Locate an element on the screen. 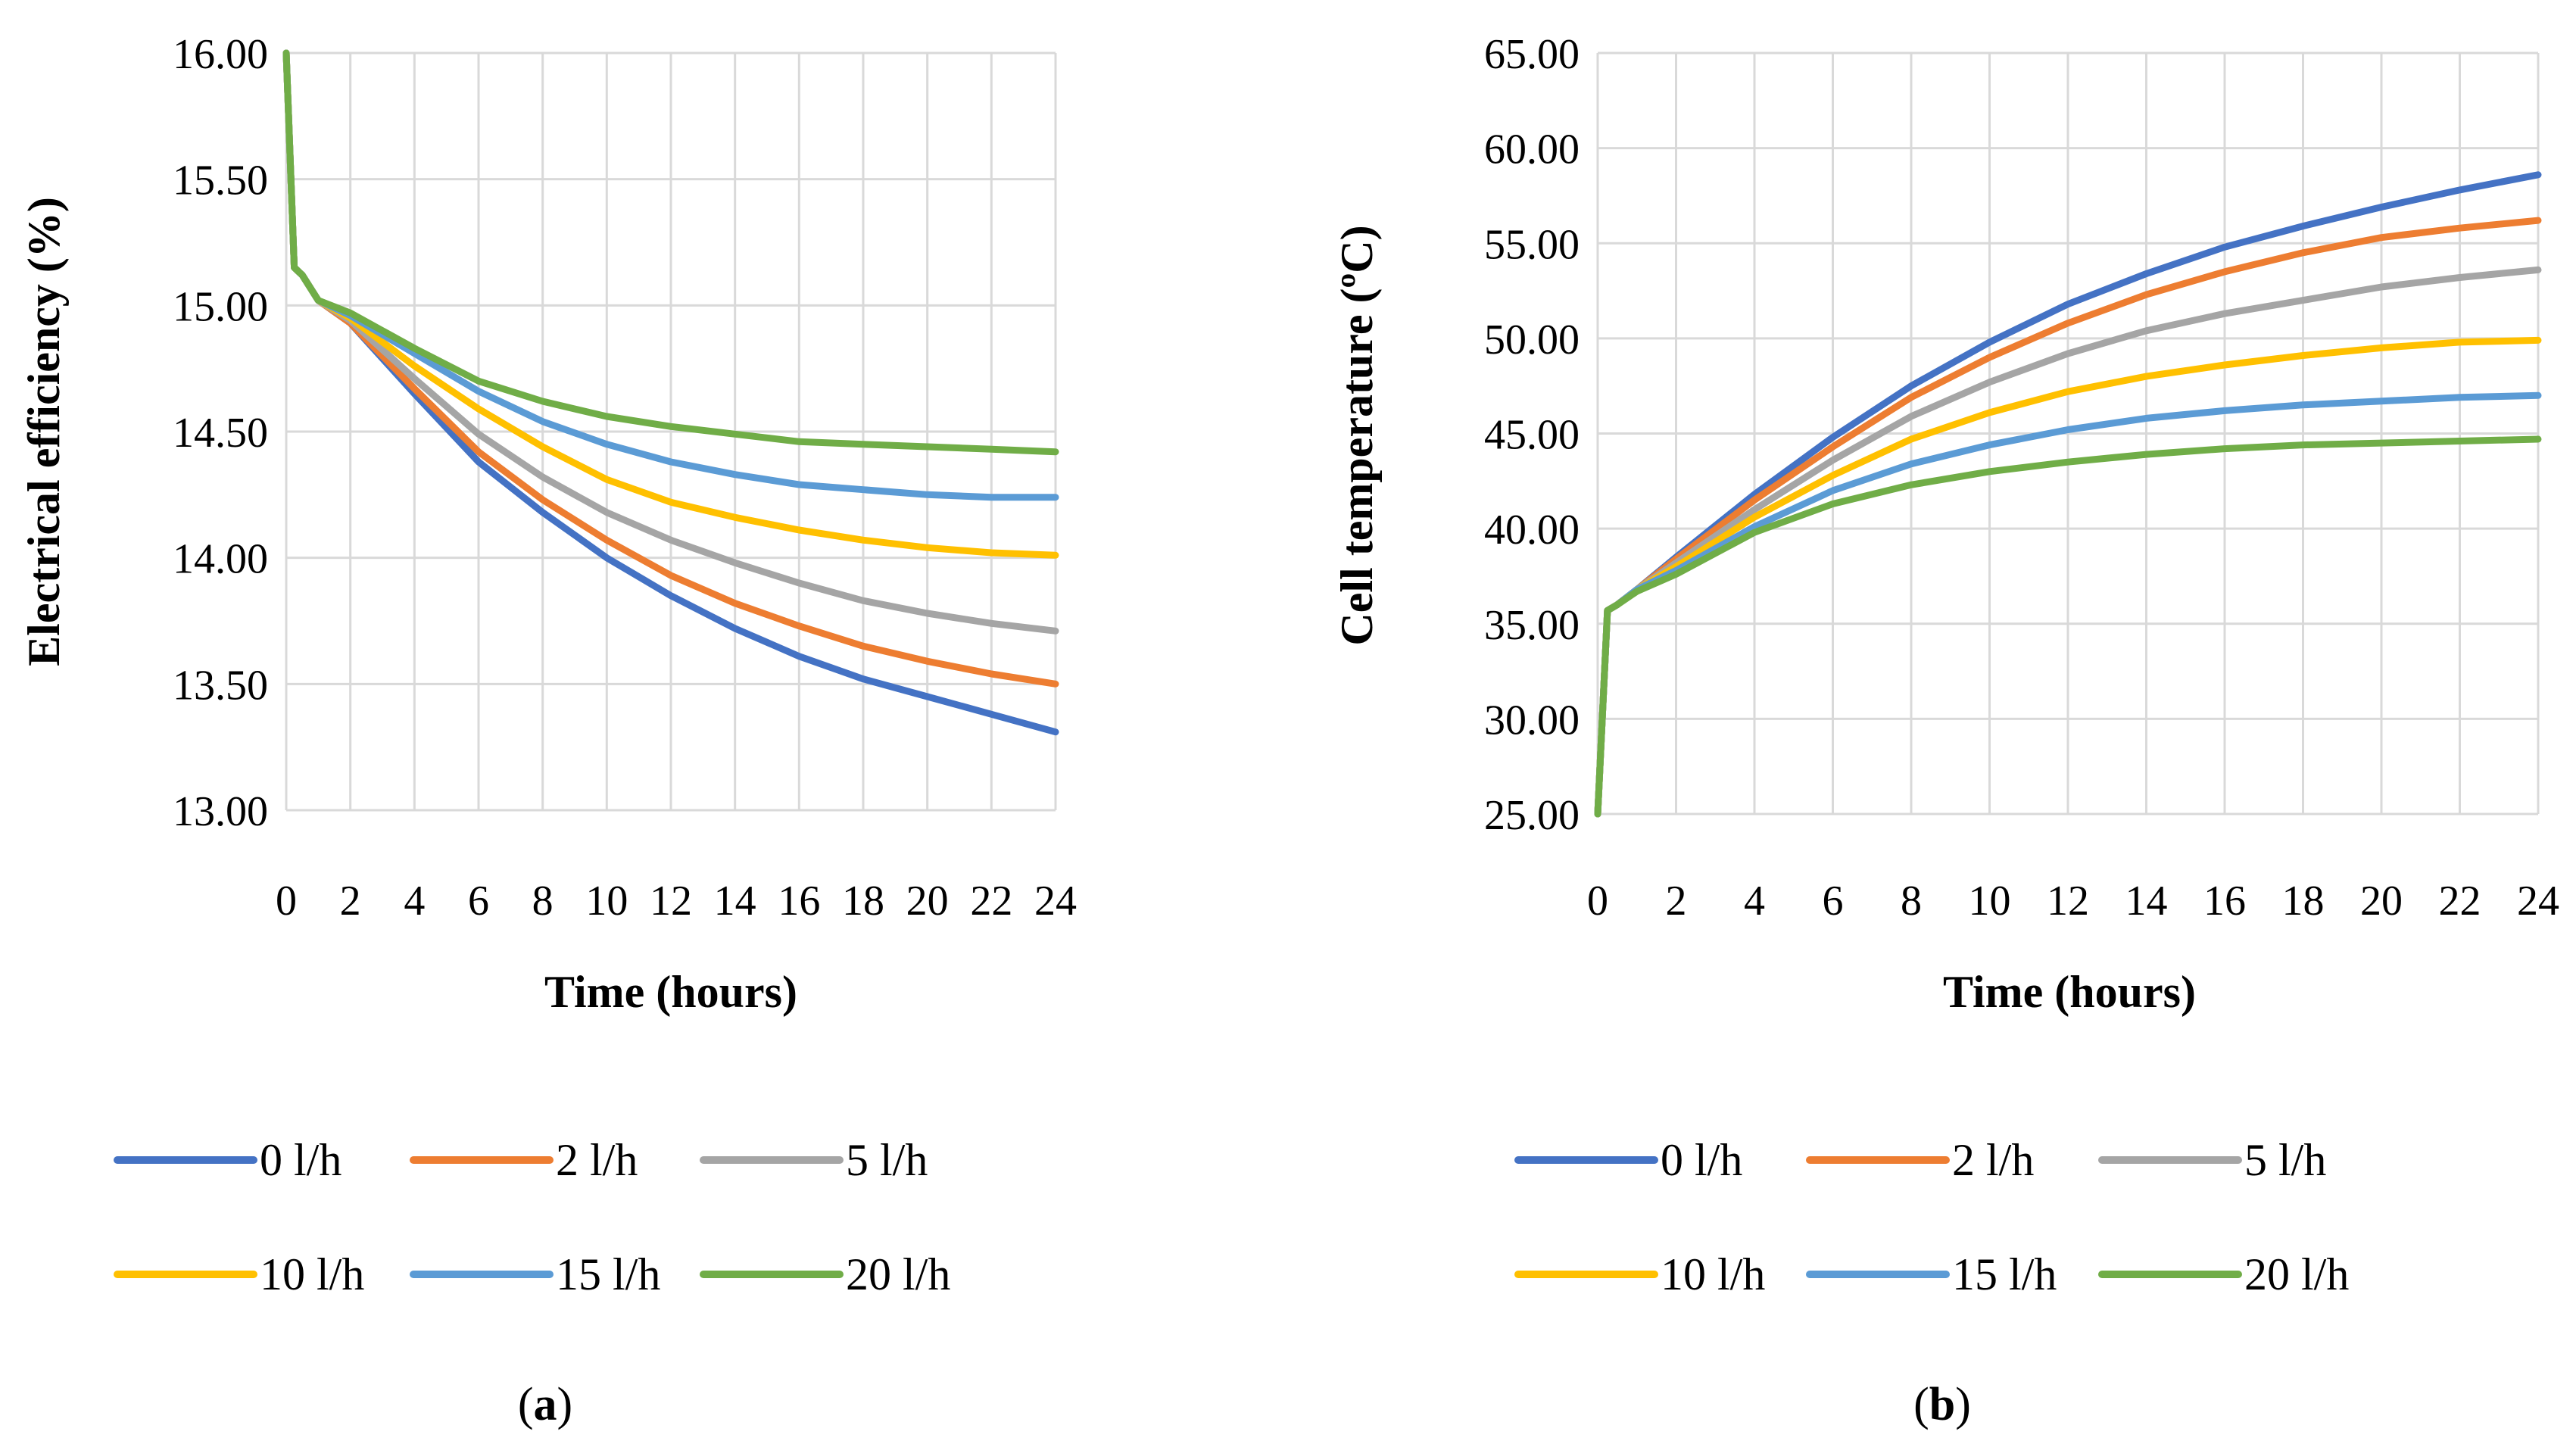 This screenshot has width=2576, height=1447. y-tick-label: 14.50 is located at coordinates (220, 433).